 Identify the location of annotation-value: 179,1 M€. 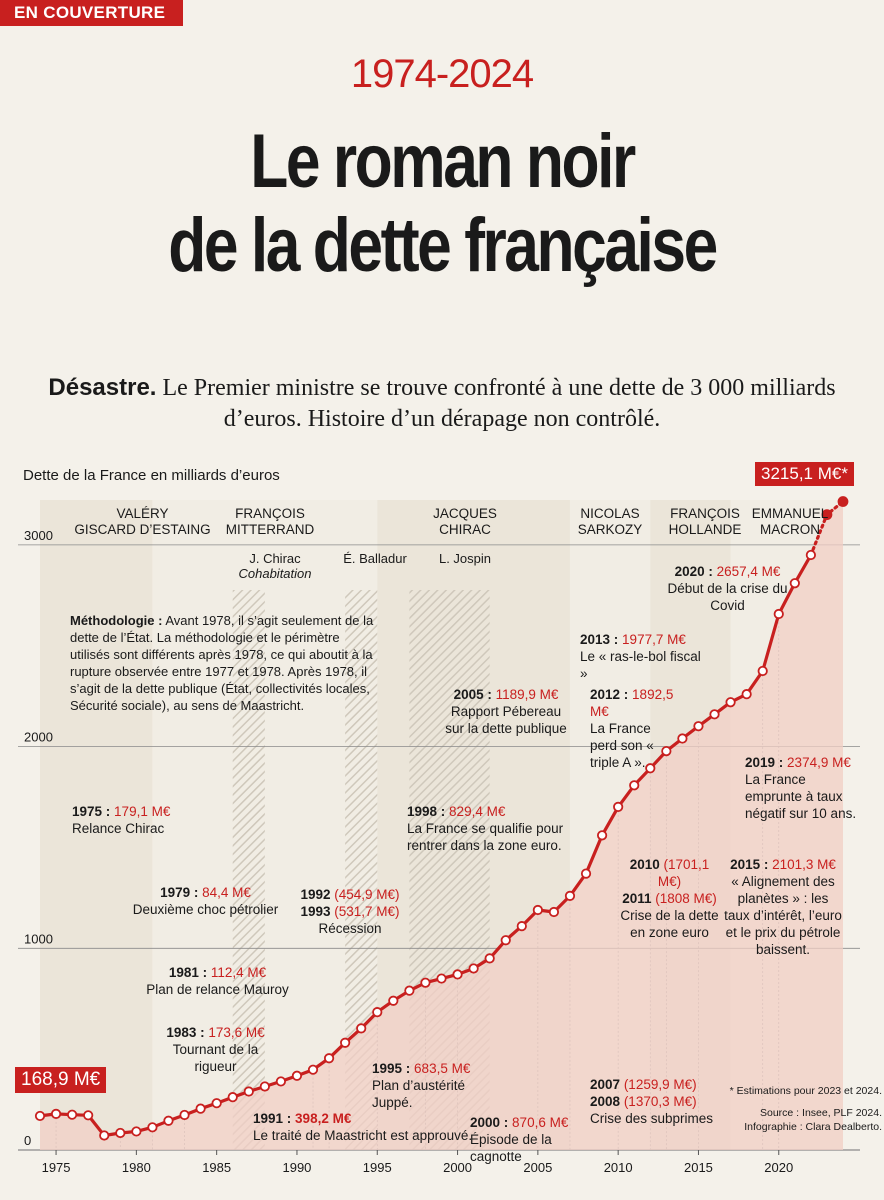
(142, 811).